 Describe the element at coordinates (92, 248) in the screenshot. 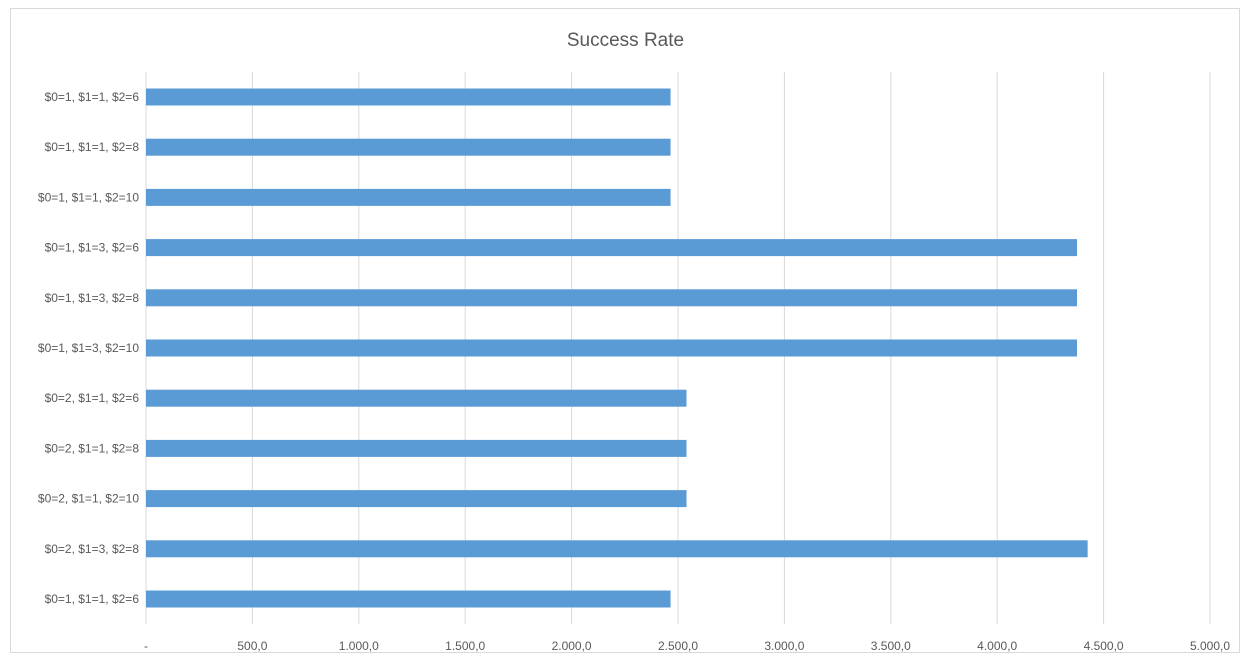

I see `category-label: $0=1, $1=3, $2=6` at that location.